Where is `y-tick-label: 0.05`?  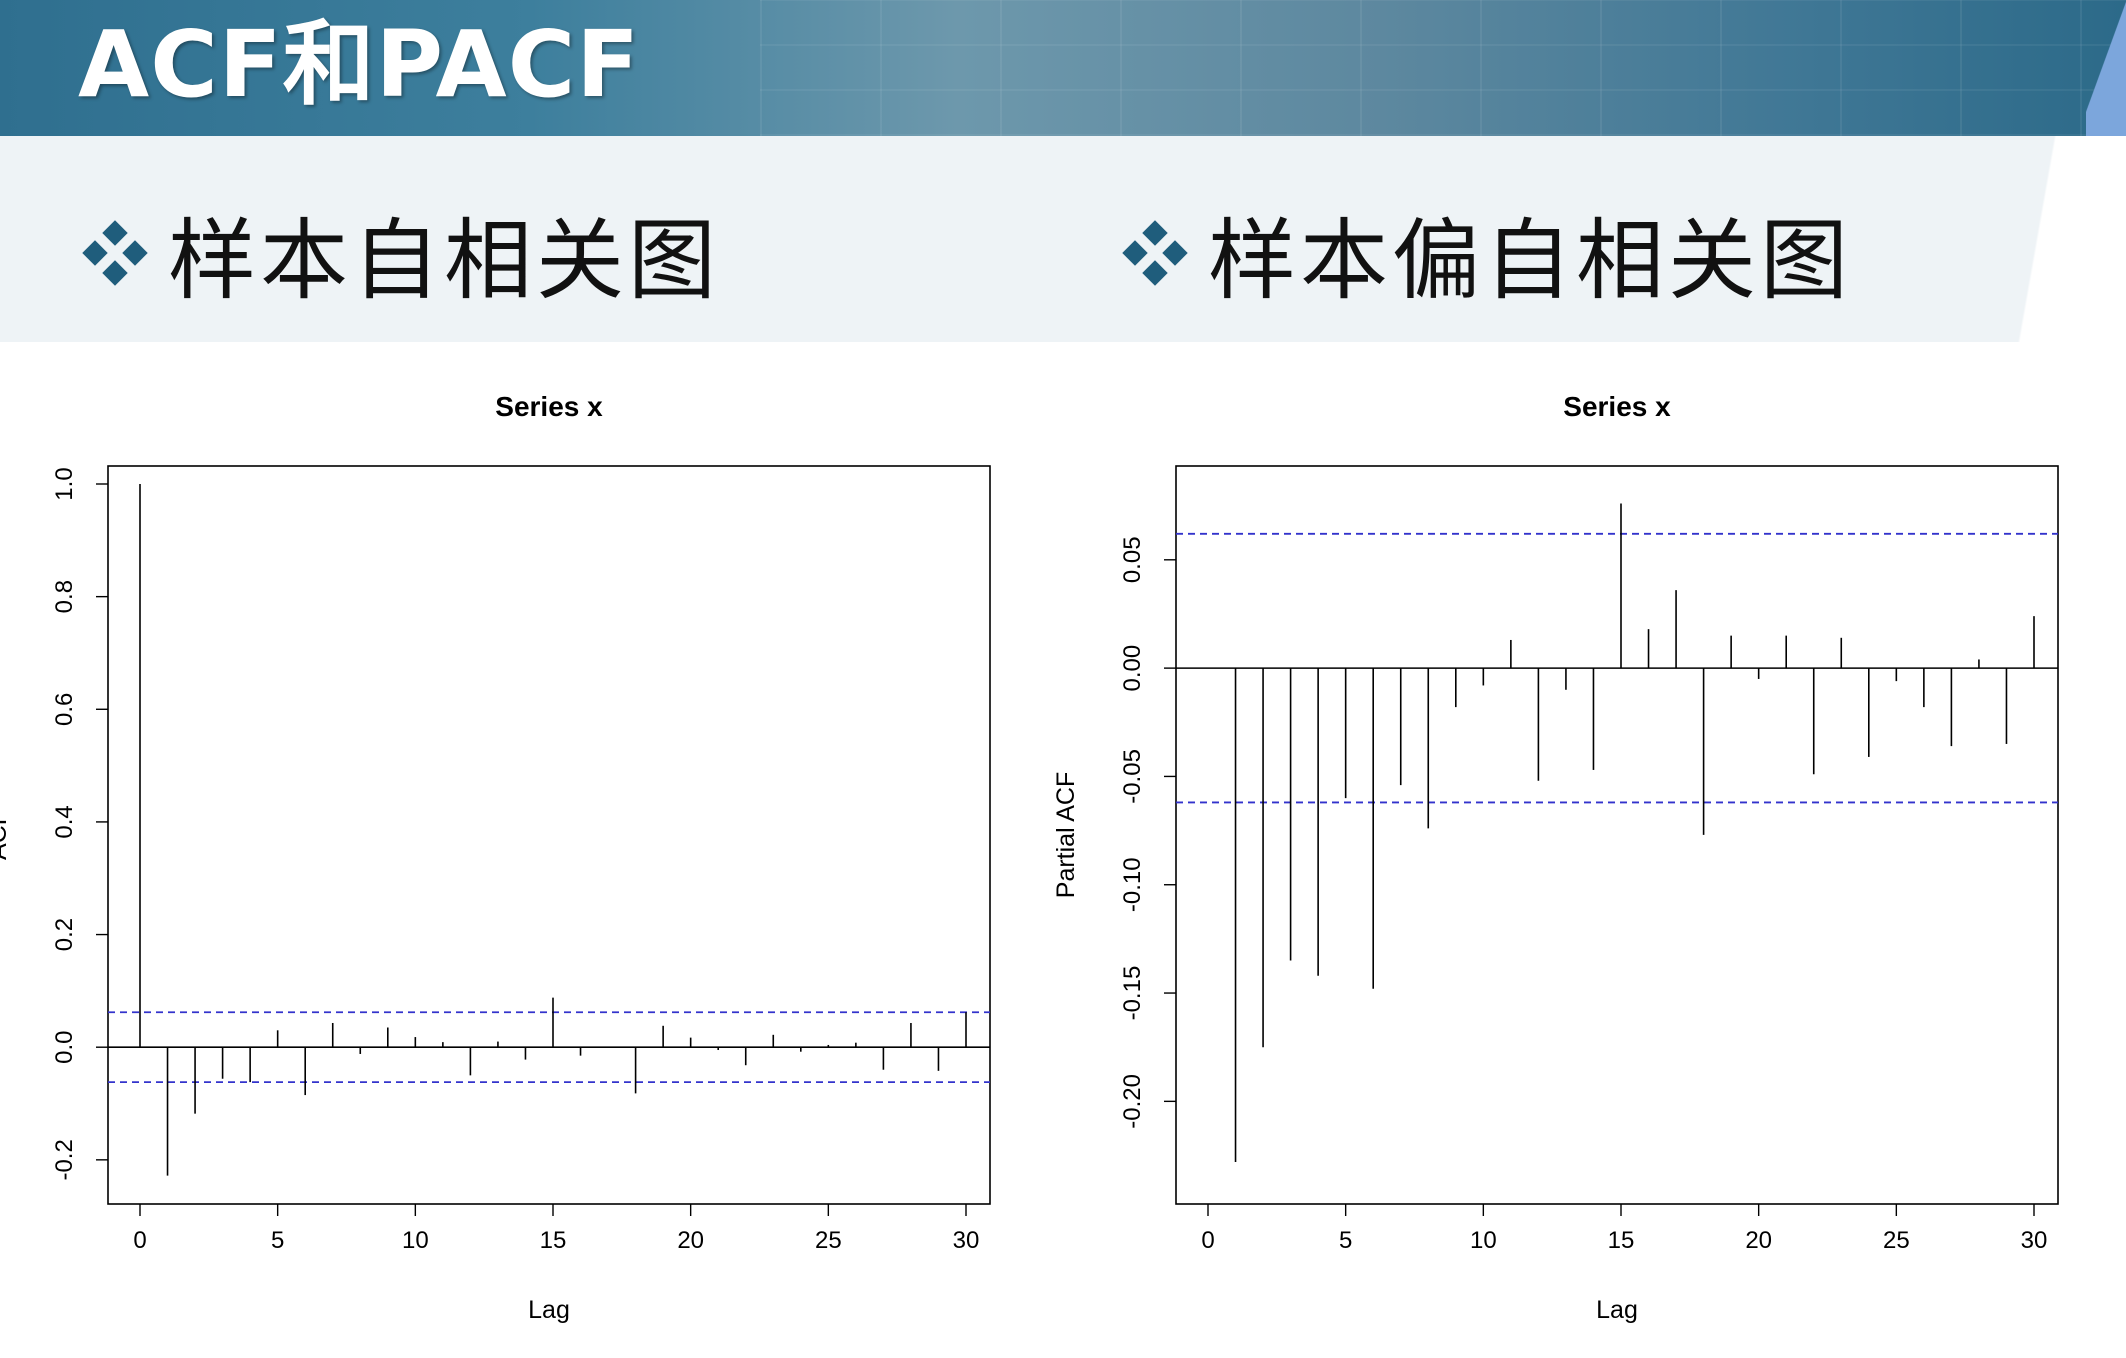 y-tick-label: 0.05 is located at coordinates (1132, 559).